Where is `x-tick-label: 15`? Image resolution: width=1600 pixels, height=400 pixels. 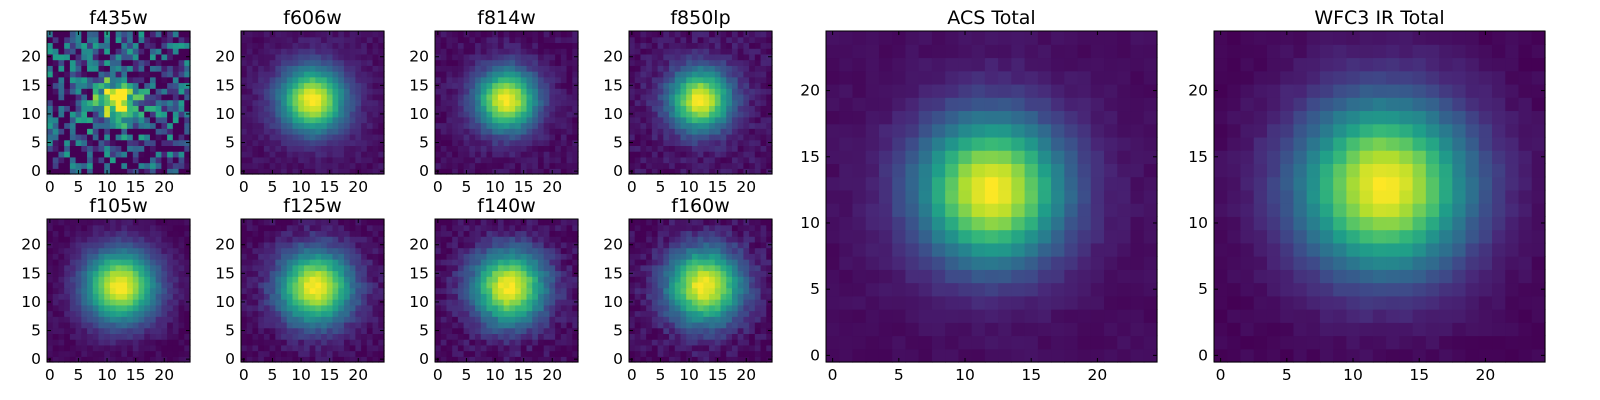
x-tick-label: 15 is located at coordinates (136, 375).